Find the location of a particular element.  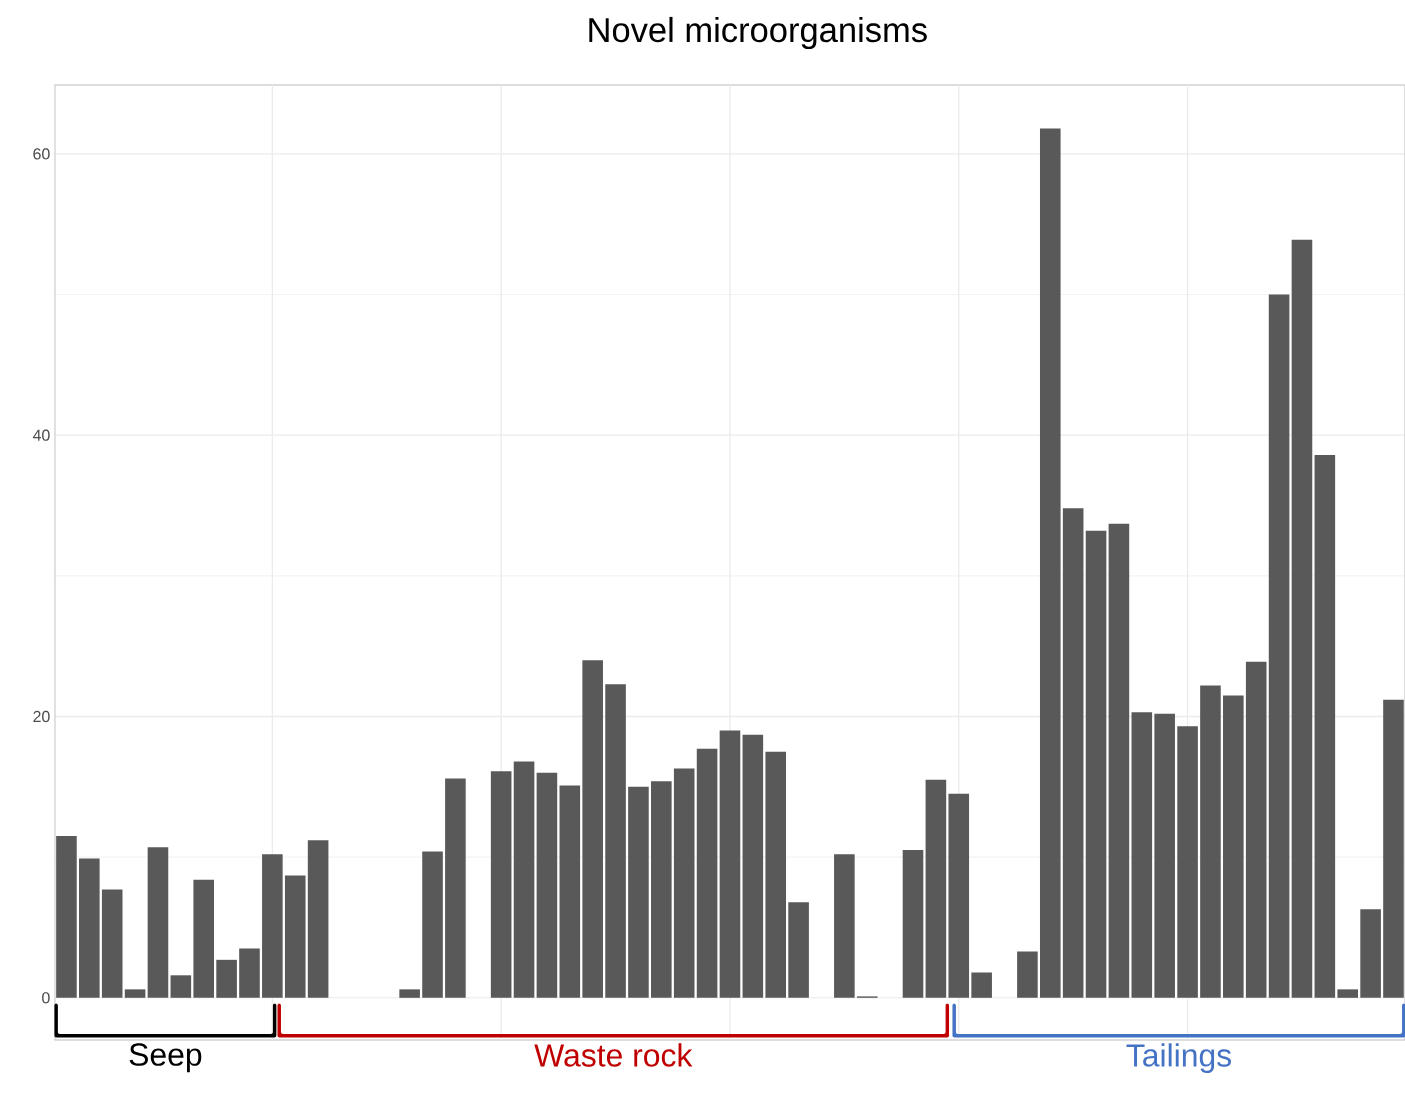

y-tick-label: 0 is located at coordinates (46, 998).